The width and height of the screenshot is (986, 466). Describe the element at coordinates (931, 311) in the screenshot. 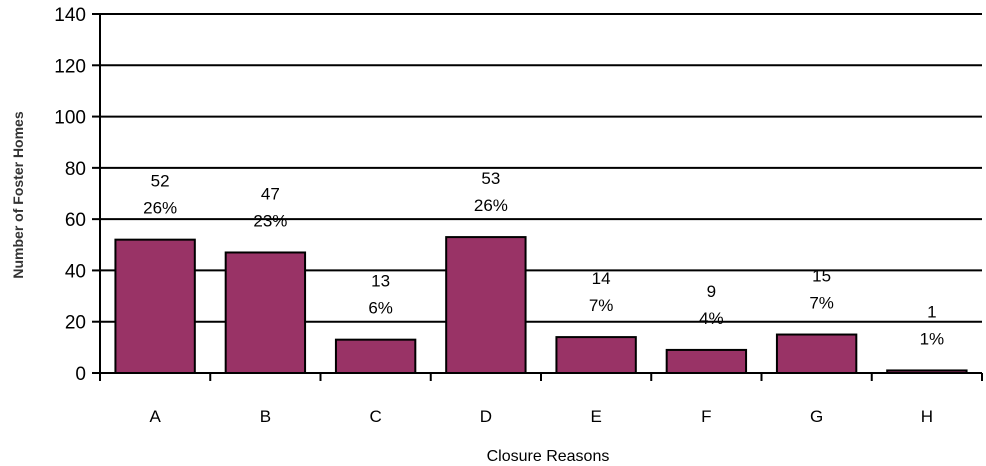

I see `data-label-value: 1` at that location.